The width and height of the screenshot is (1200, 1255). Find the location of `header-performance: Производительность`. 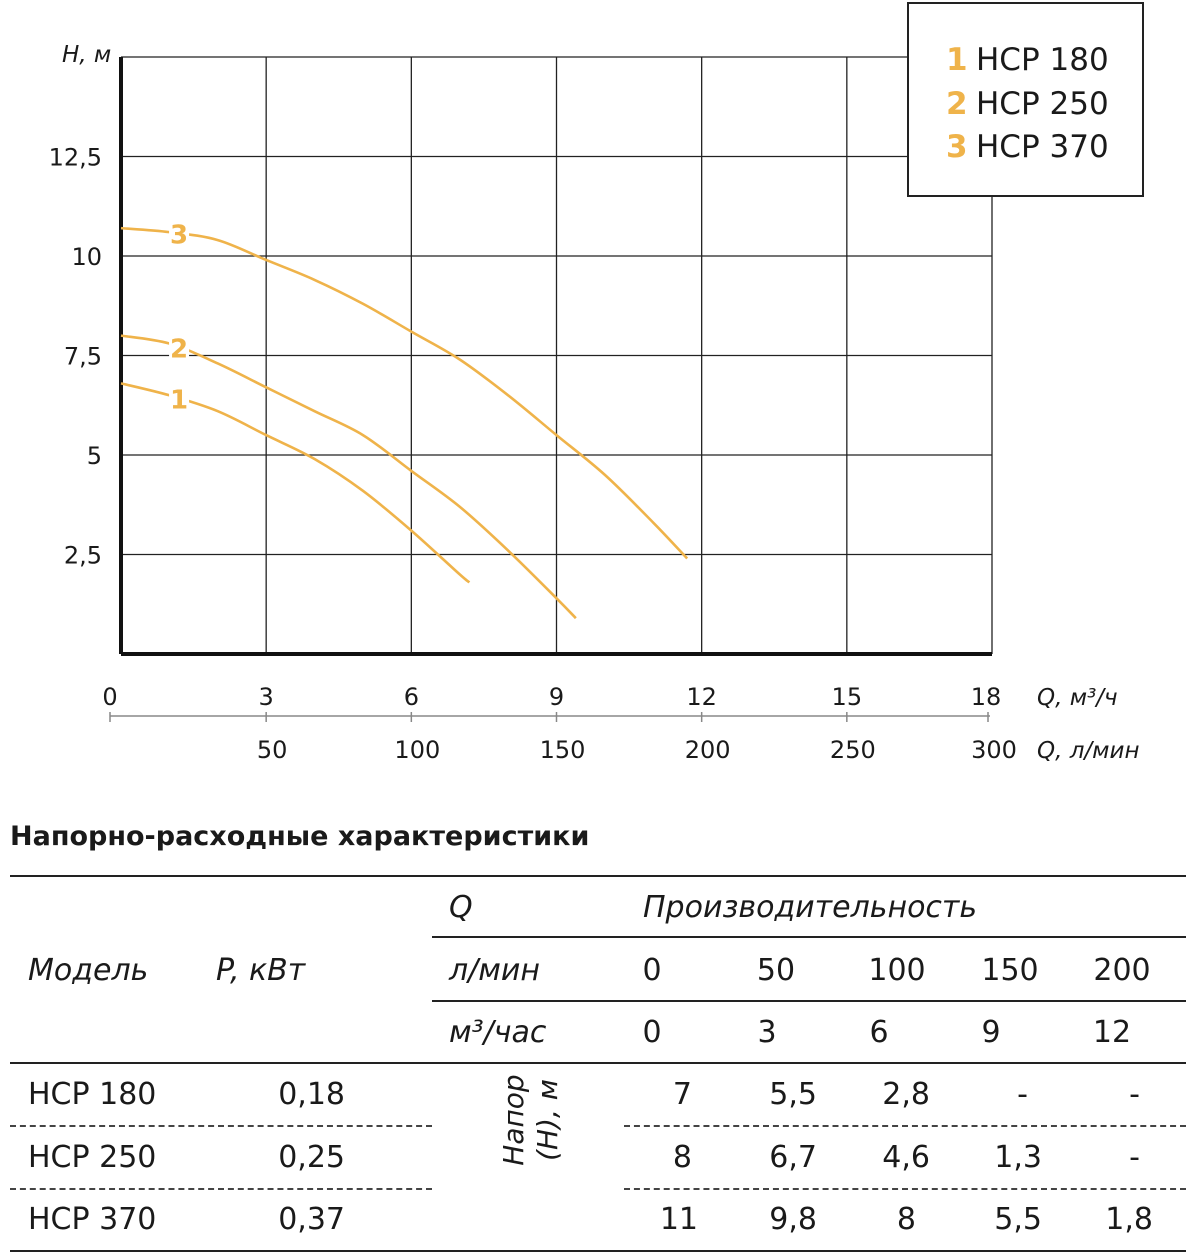

header-performance: Производительность is located at coordinates (810, 907).